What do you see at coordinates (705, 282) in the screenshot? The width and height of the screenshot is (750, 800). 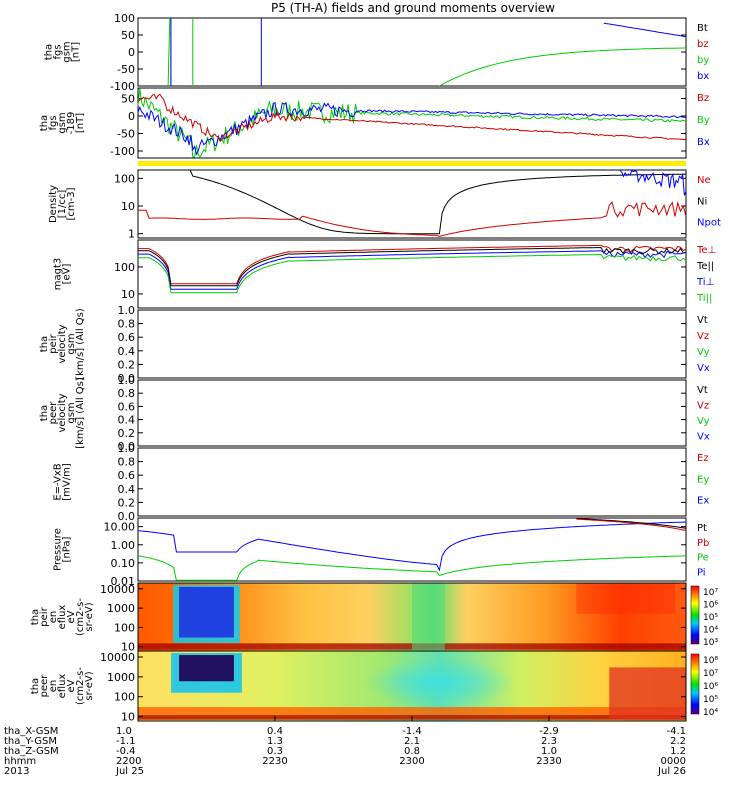 I see `legend-entry: Ti⊥` at bounding box center [705, 282].